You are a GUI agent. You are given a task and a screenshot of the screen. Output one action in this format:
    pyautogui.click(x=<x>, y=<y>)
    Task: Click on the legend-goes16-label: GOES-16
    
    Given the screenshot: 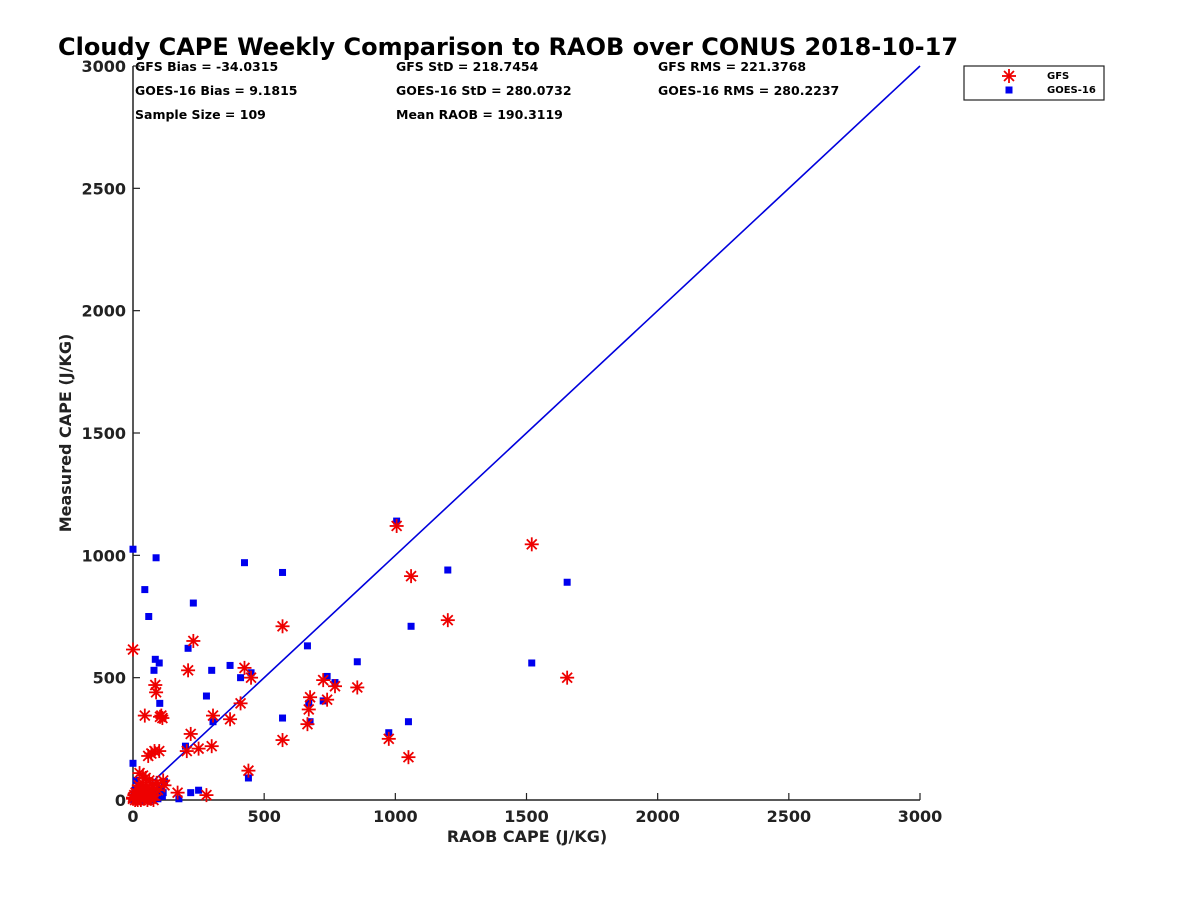 What is the action you would take?
    pyautogui.click(x=1071, y=90)
    